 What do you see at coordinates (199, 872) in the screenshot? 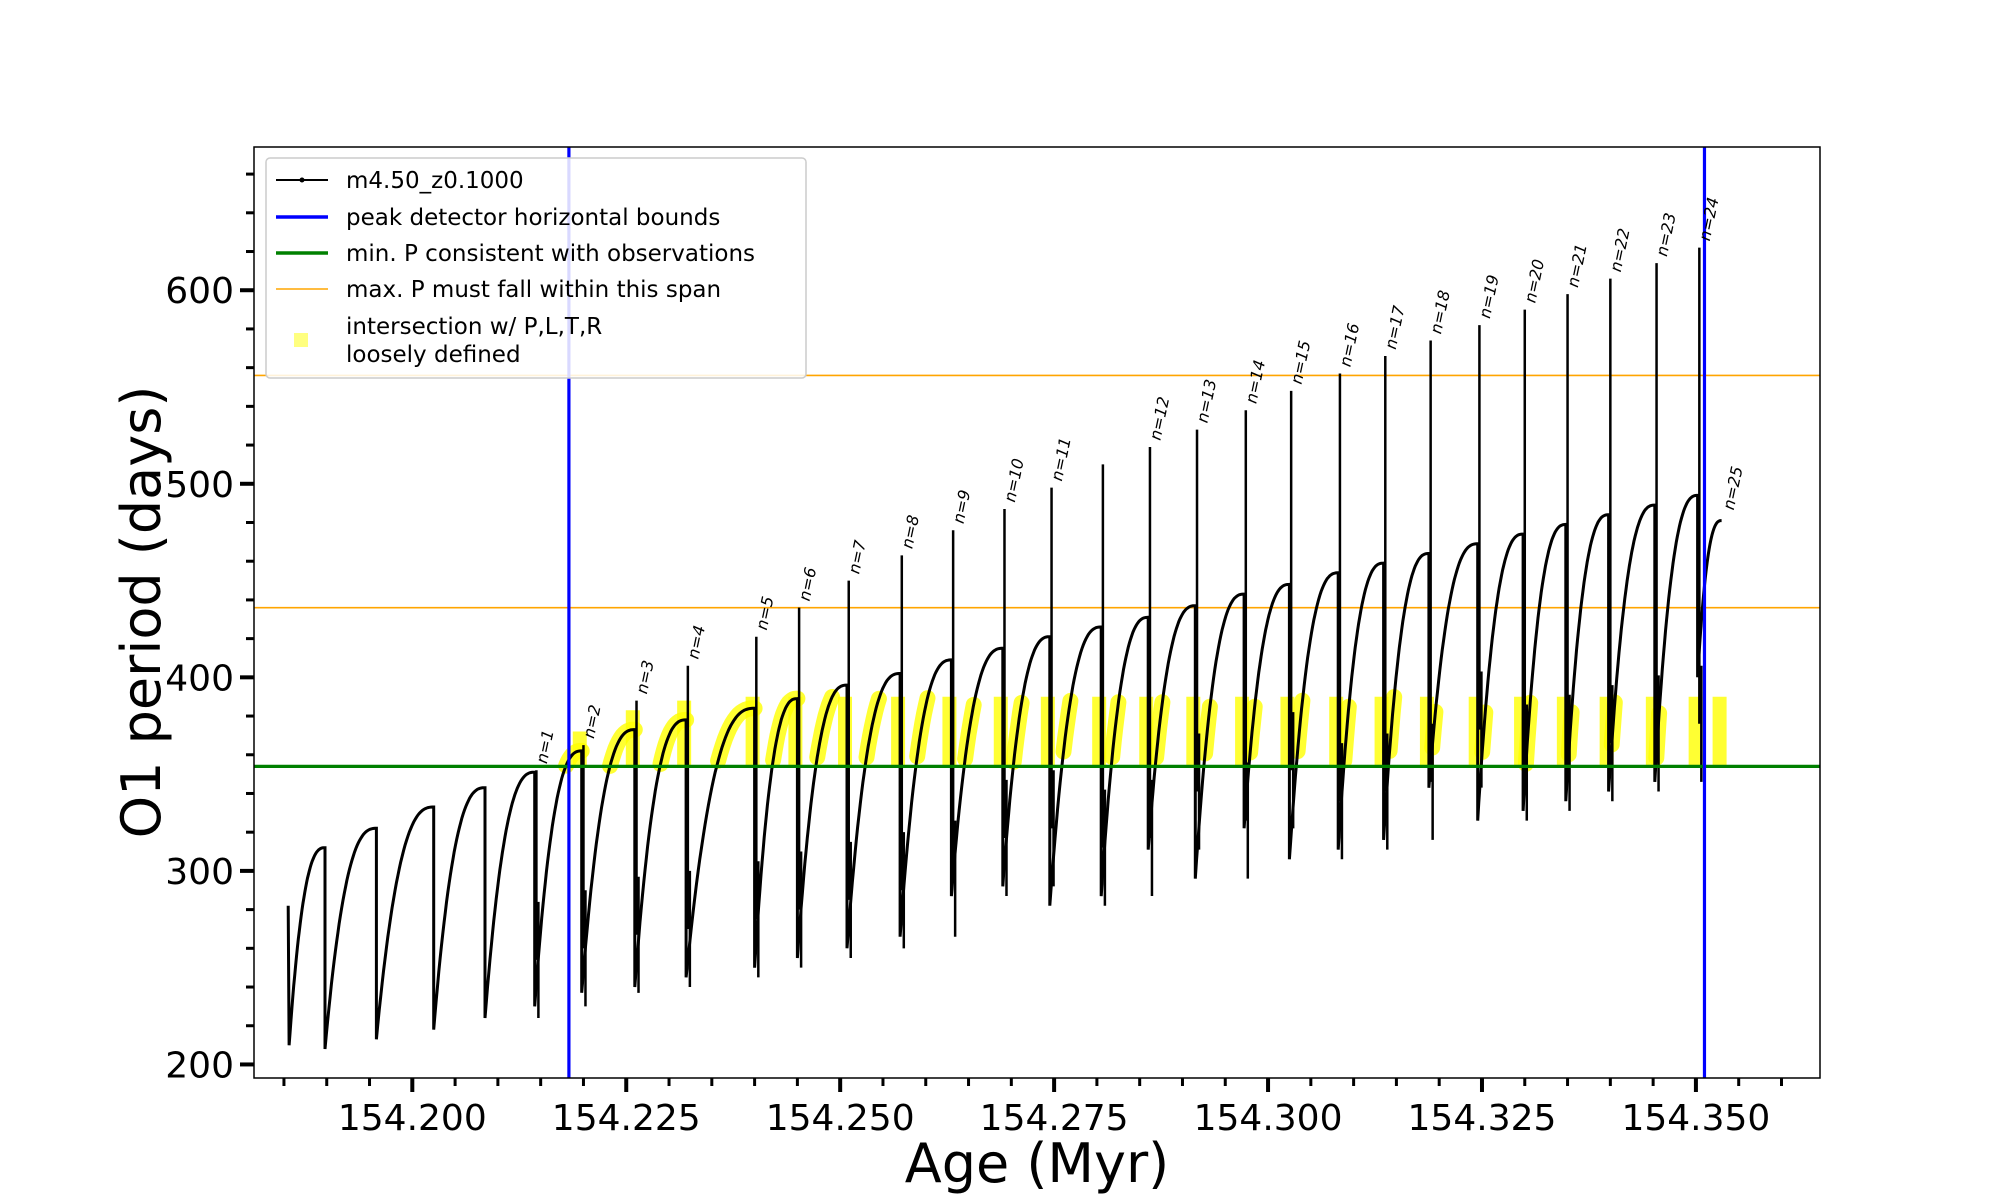
I see `y-tick-label: 300` at bounding box center [199, 872].